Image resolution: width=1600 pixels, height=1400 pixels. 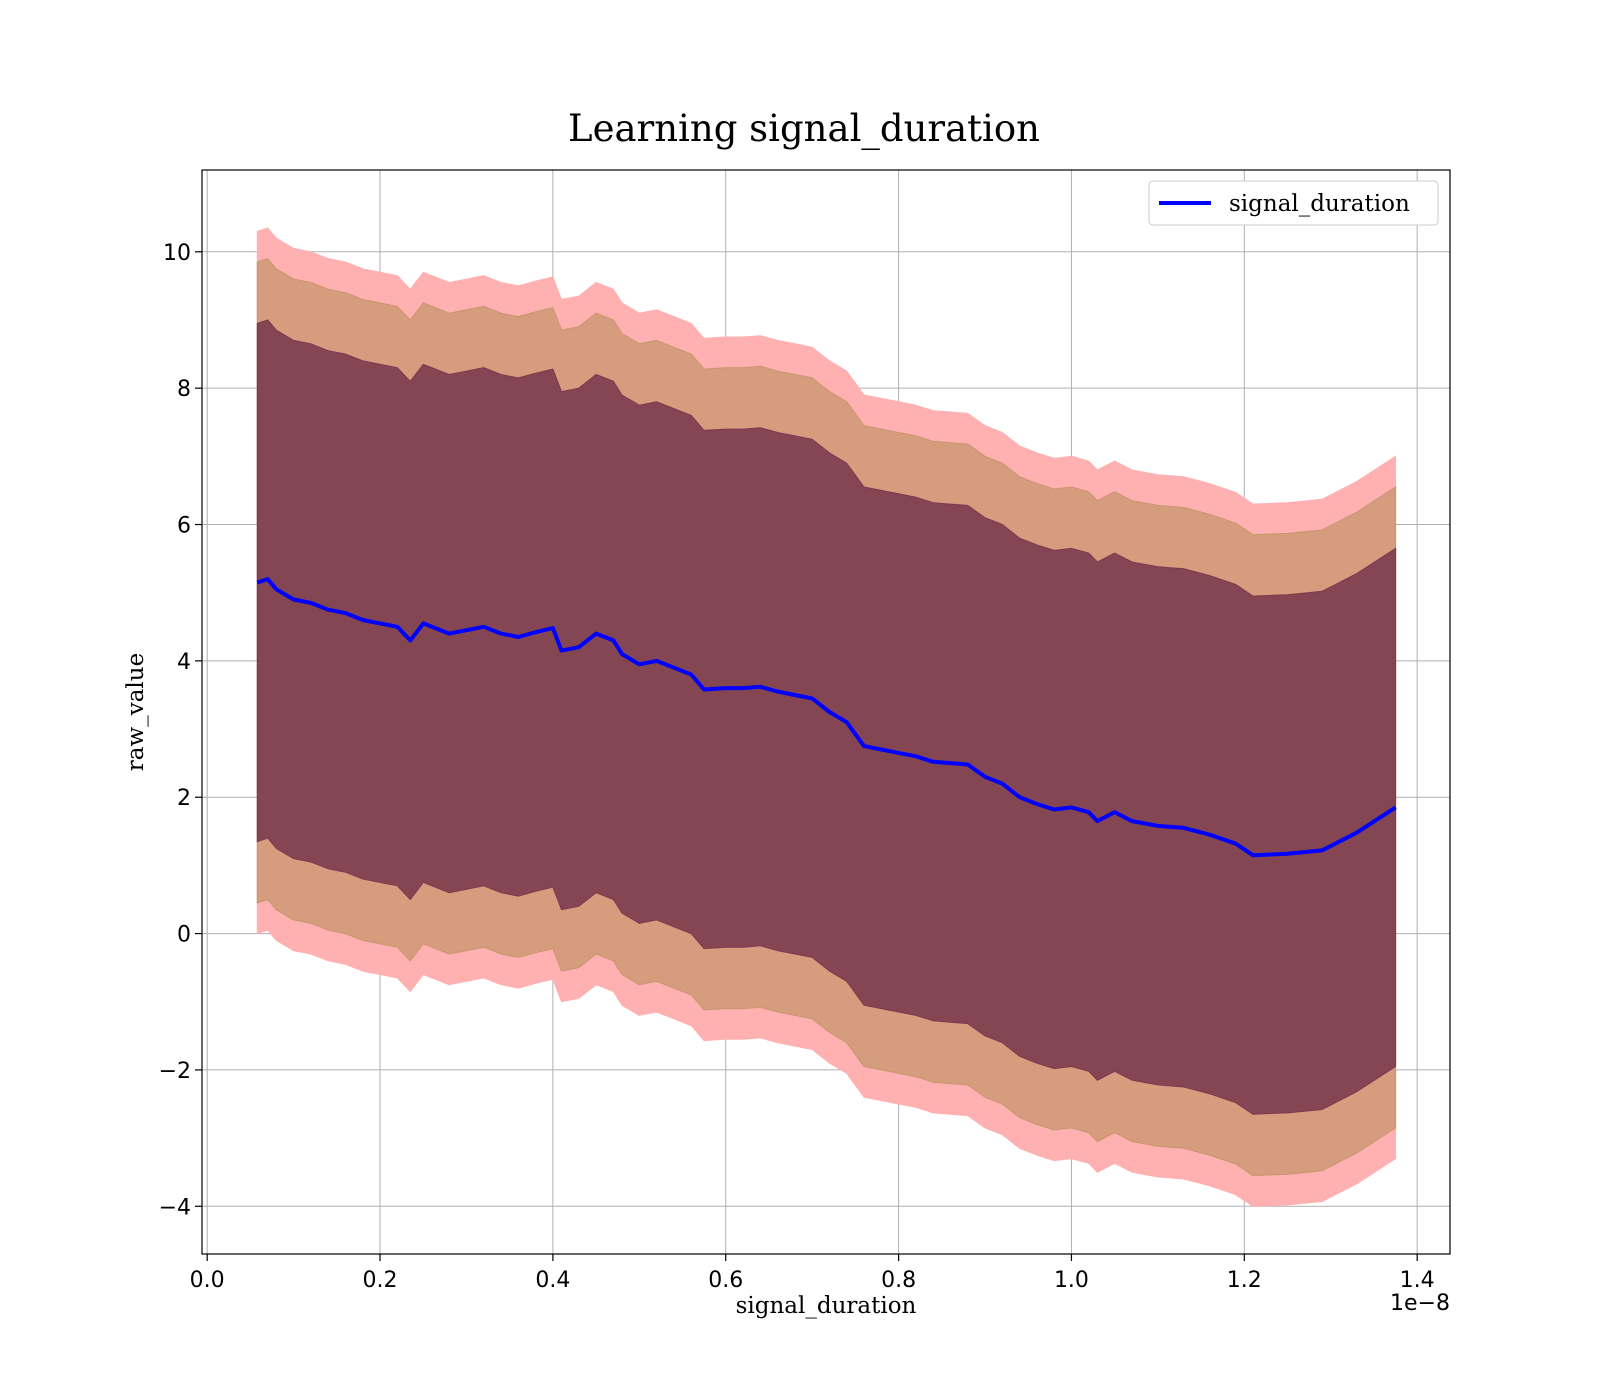 I want to click on x-tick-label: 0.2, so click(x=380, y=1280).